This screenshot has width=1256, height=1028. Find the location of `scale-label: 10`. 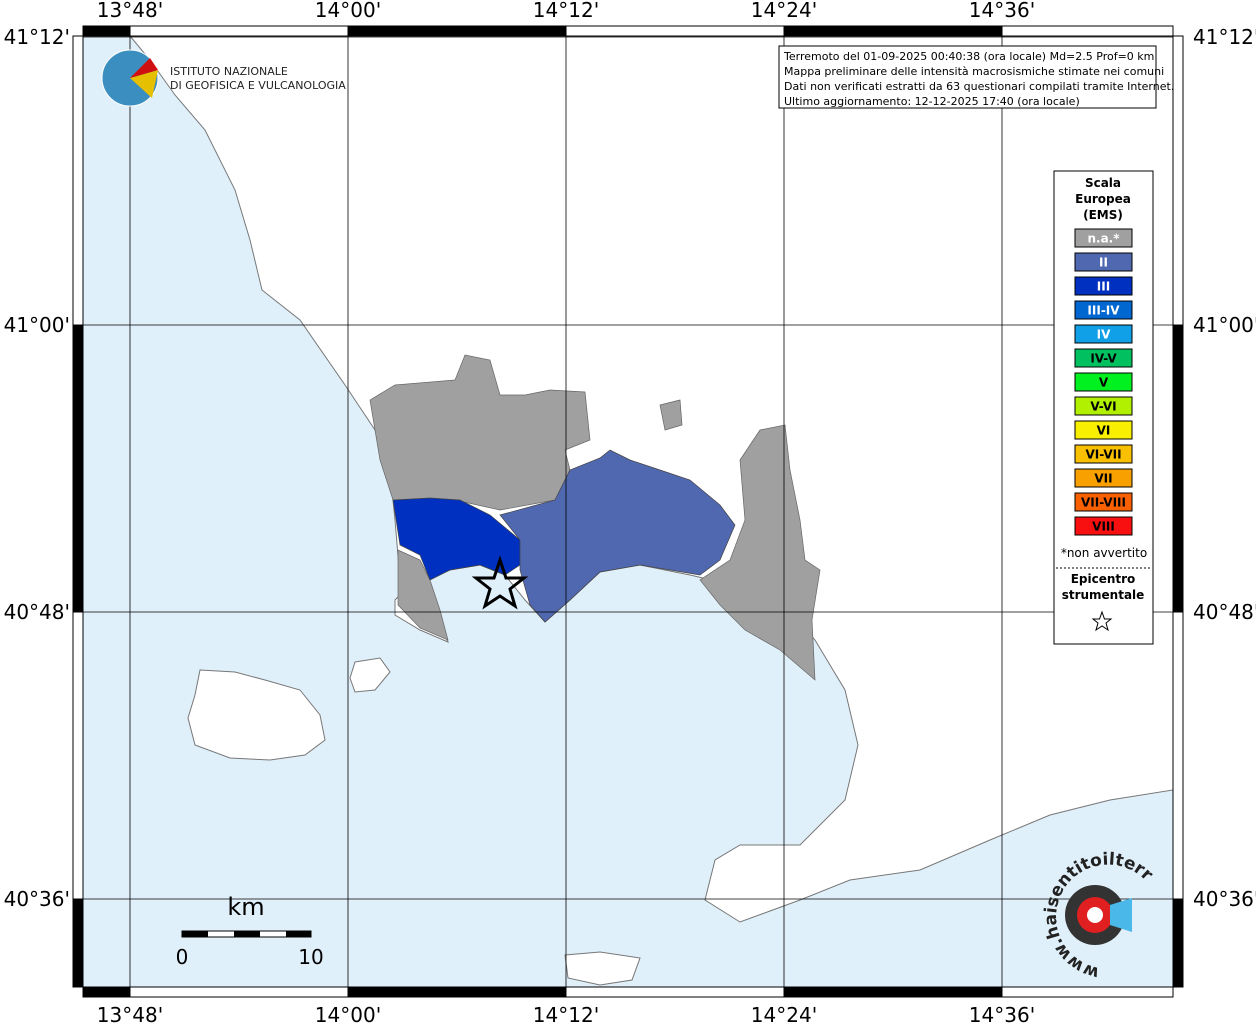

scale-label: 10 is located at coordinates (310, 957).